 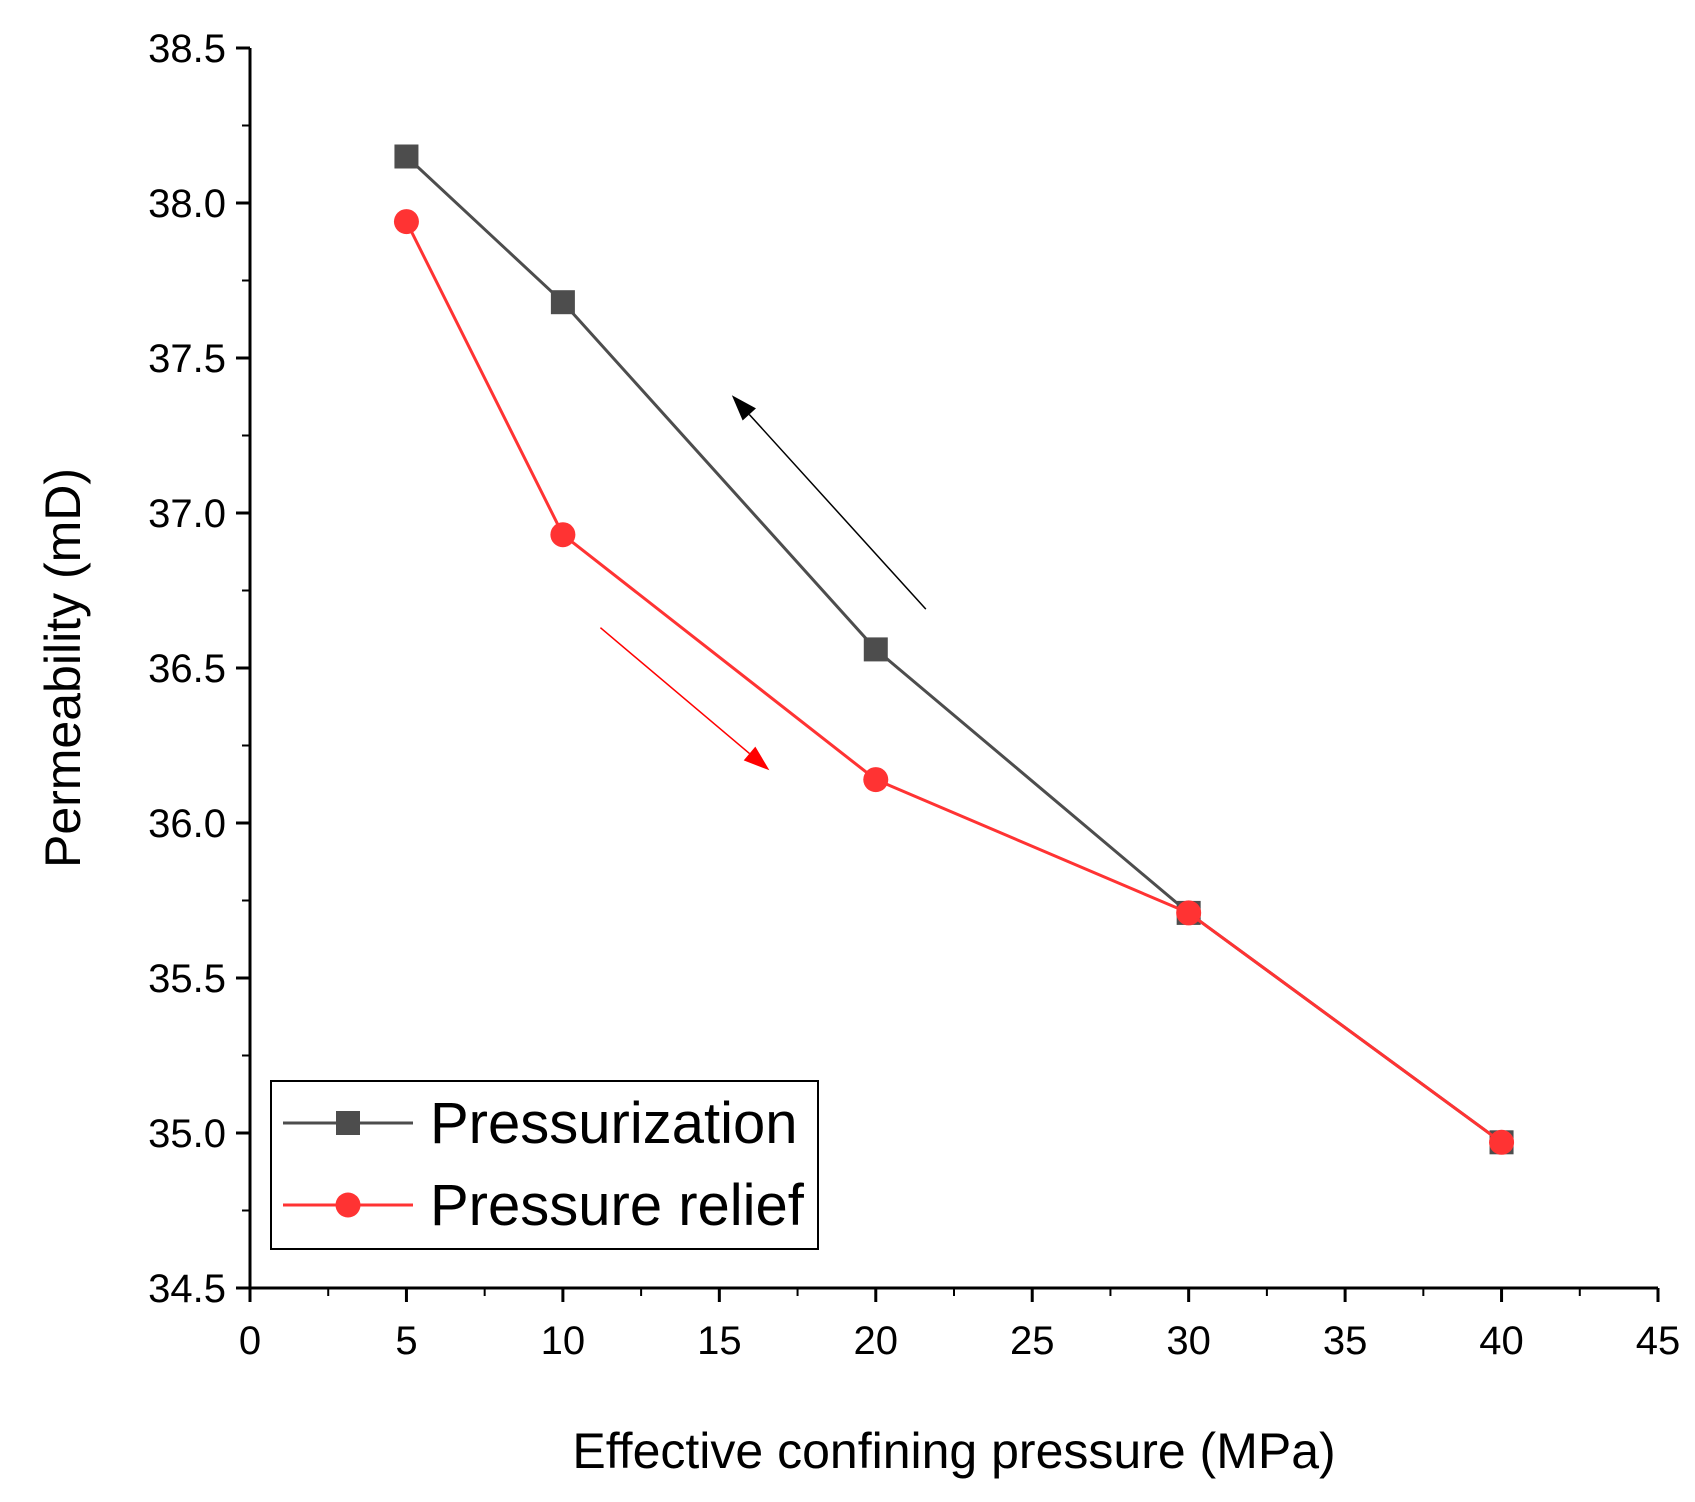 I want to click on x-tick-label: 0, so click(x=250, y=1341).